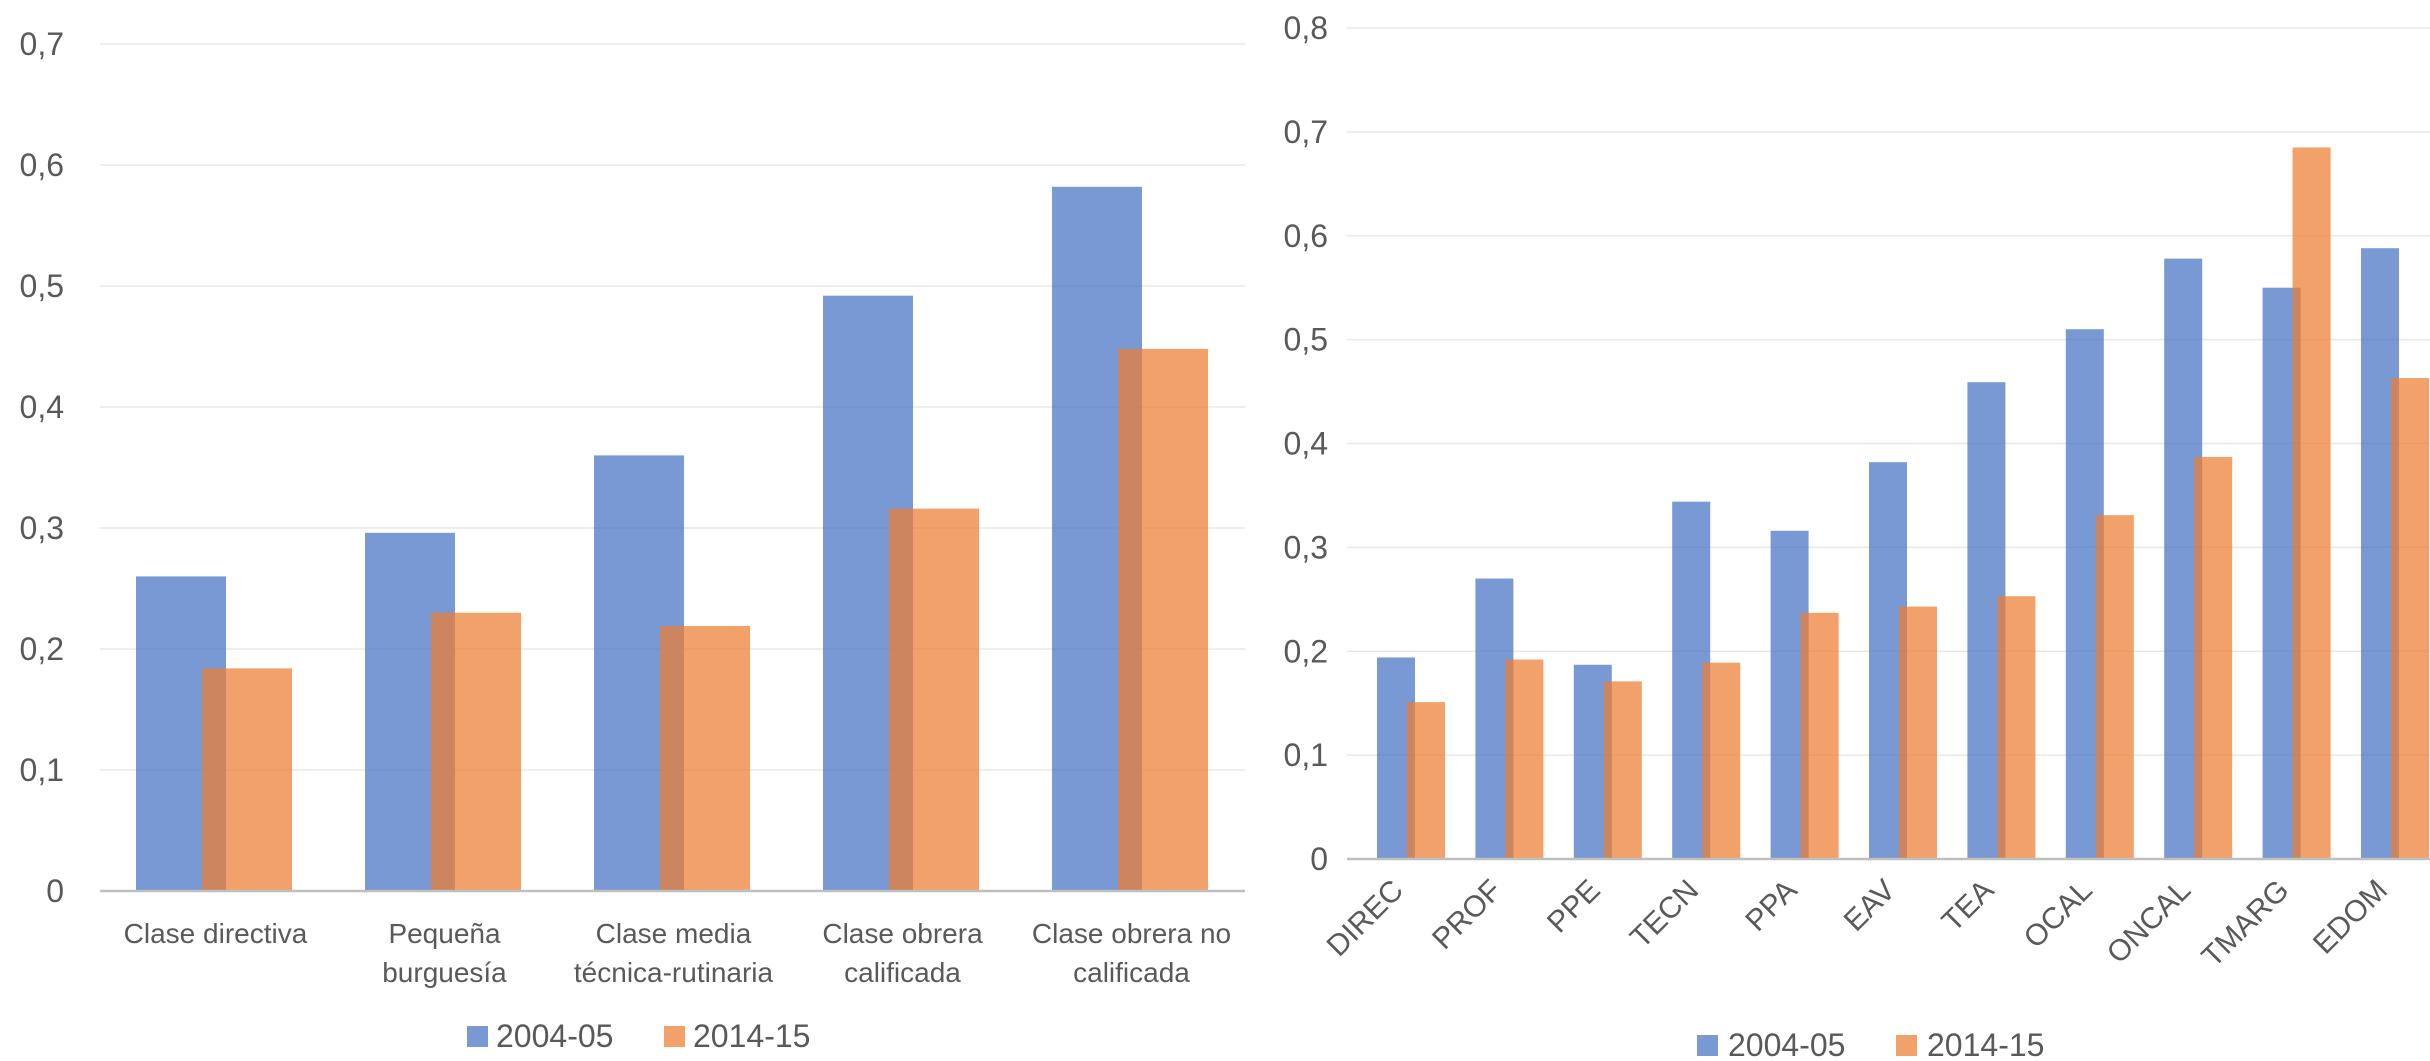 The image size is (2430, 1061). Describe the element at coordinates (1467, 915) in the screenshot. I see `x-category-label: PROF` at that location.